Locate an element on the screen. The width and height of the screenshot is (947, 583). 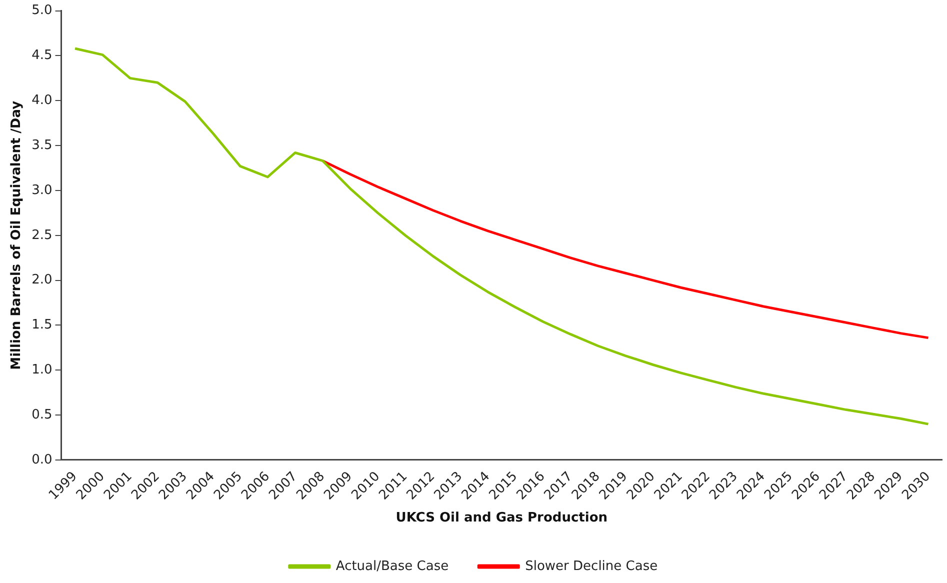
y-tick-label: 3.0 is located at coordinates (42, 190).